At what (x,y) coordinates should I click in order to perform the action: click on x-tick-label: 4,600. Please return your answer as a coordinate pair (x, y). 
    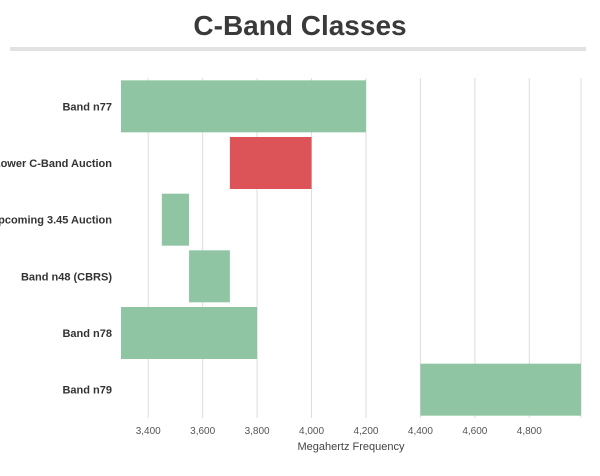
    Looking at the image, I should click on (474, 431).